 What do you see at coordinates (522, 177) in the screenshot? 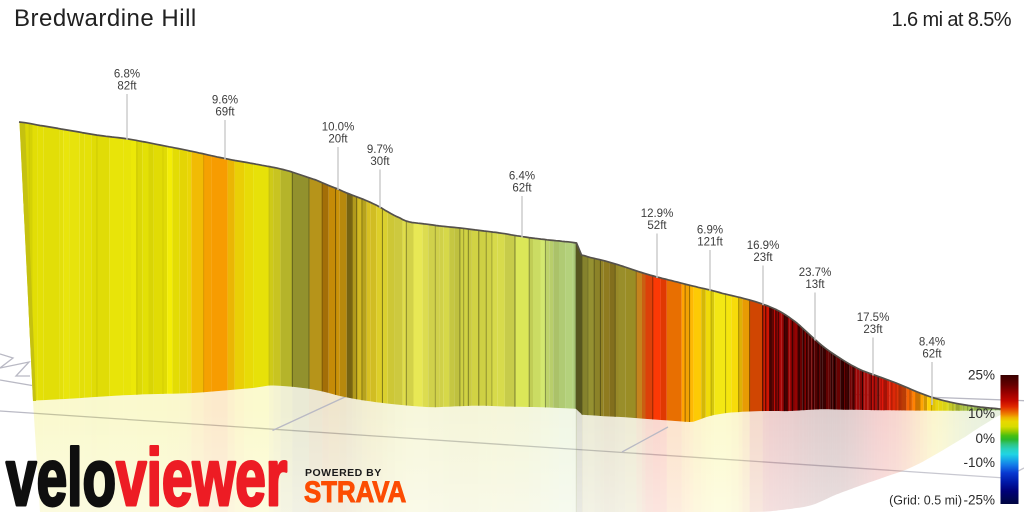
I see `svg-text: 6.4%` at bounding box center [522, 177].